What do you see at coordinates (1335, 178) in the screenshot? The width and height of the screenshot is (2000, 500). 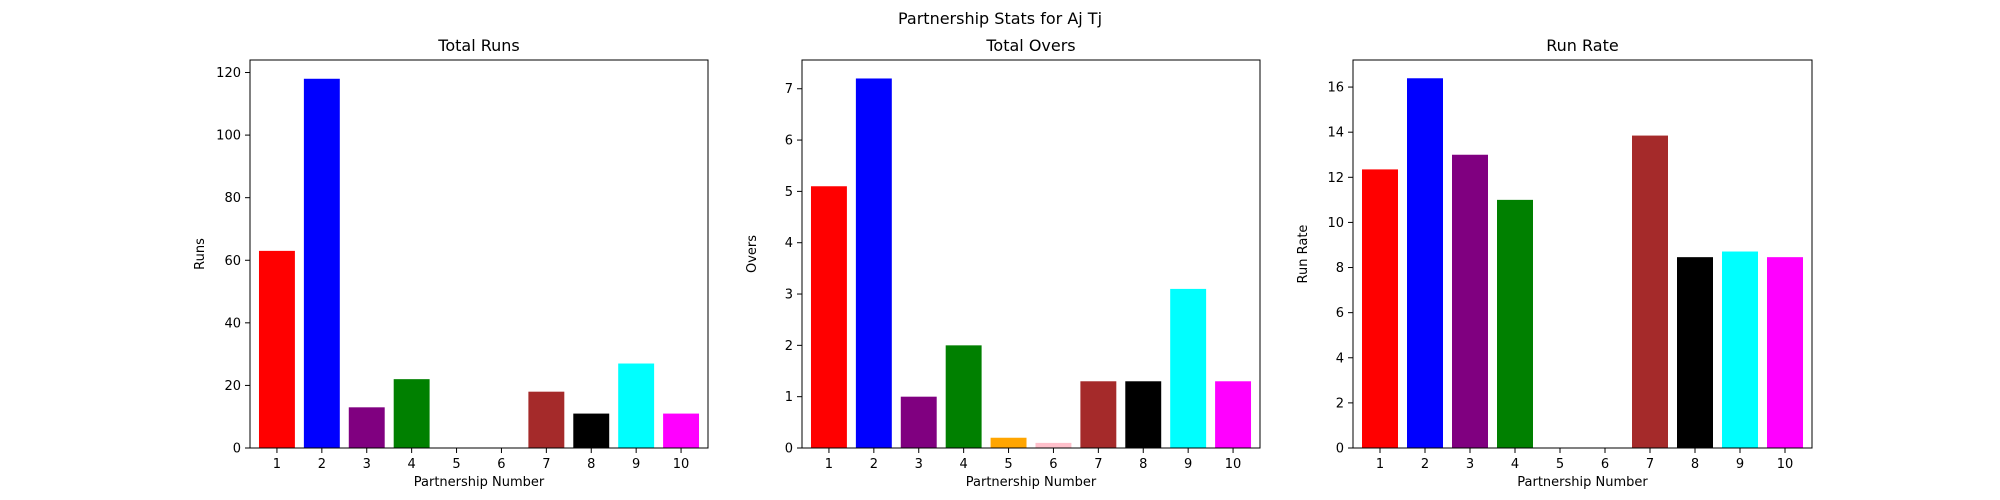 I see `y-tick-label: 12` at bounding box center [1335, 178].